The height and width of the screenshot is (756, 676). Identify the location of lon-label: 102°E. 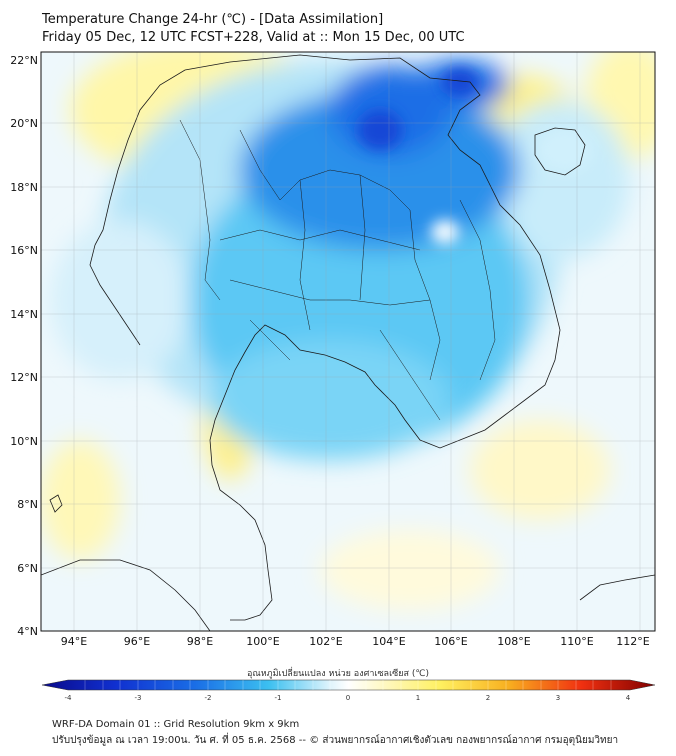
(325, 641).